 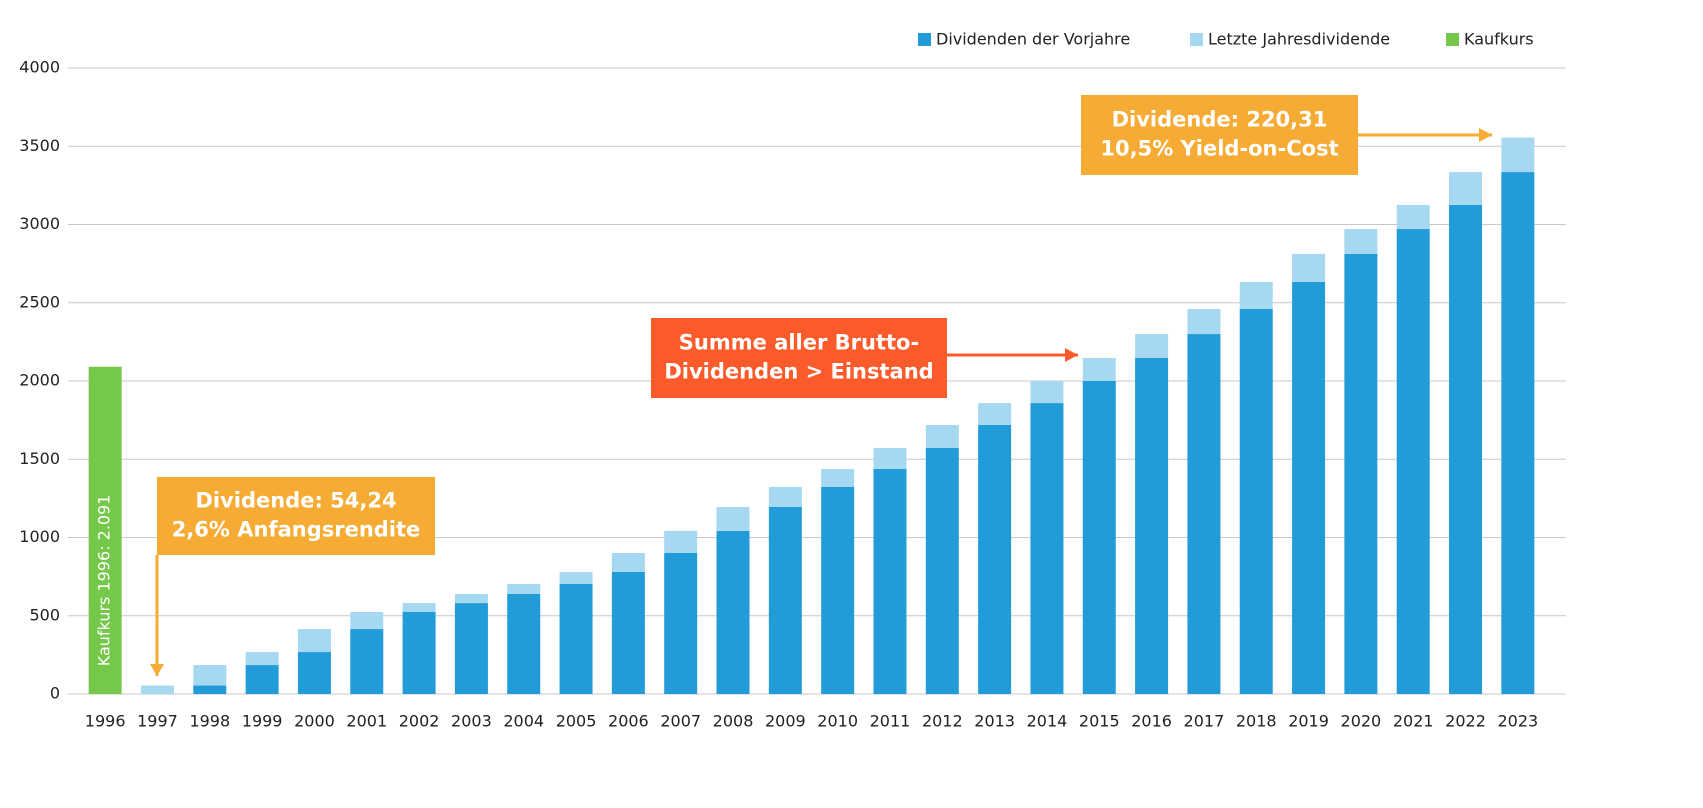 What do you see at coordinates (39, 458) in the screenshot?
I see `y-tick-label: 1500` at bounding box center [39, 458].